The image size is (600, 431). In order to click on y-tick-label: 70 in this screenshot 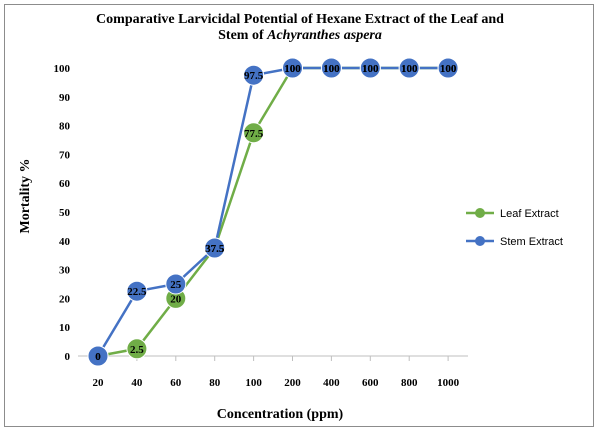, I will do `click(65, 155)`.